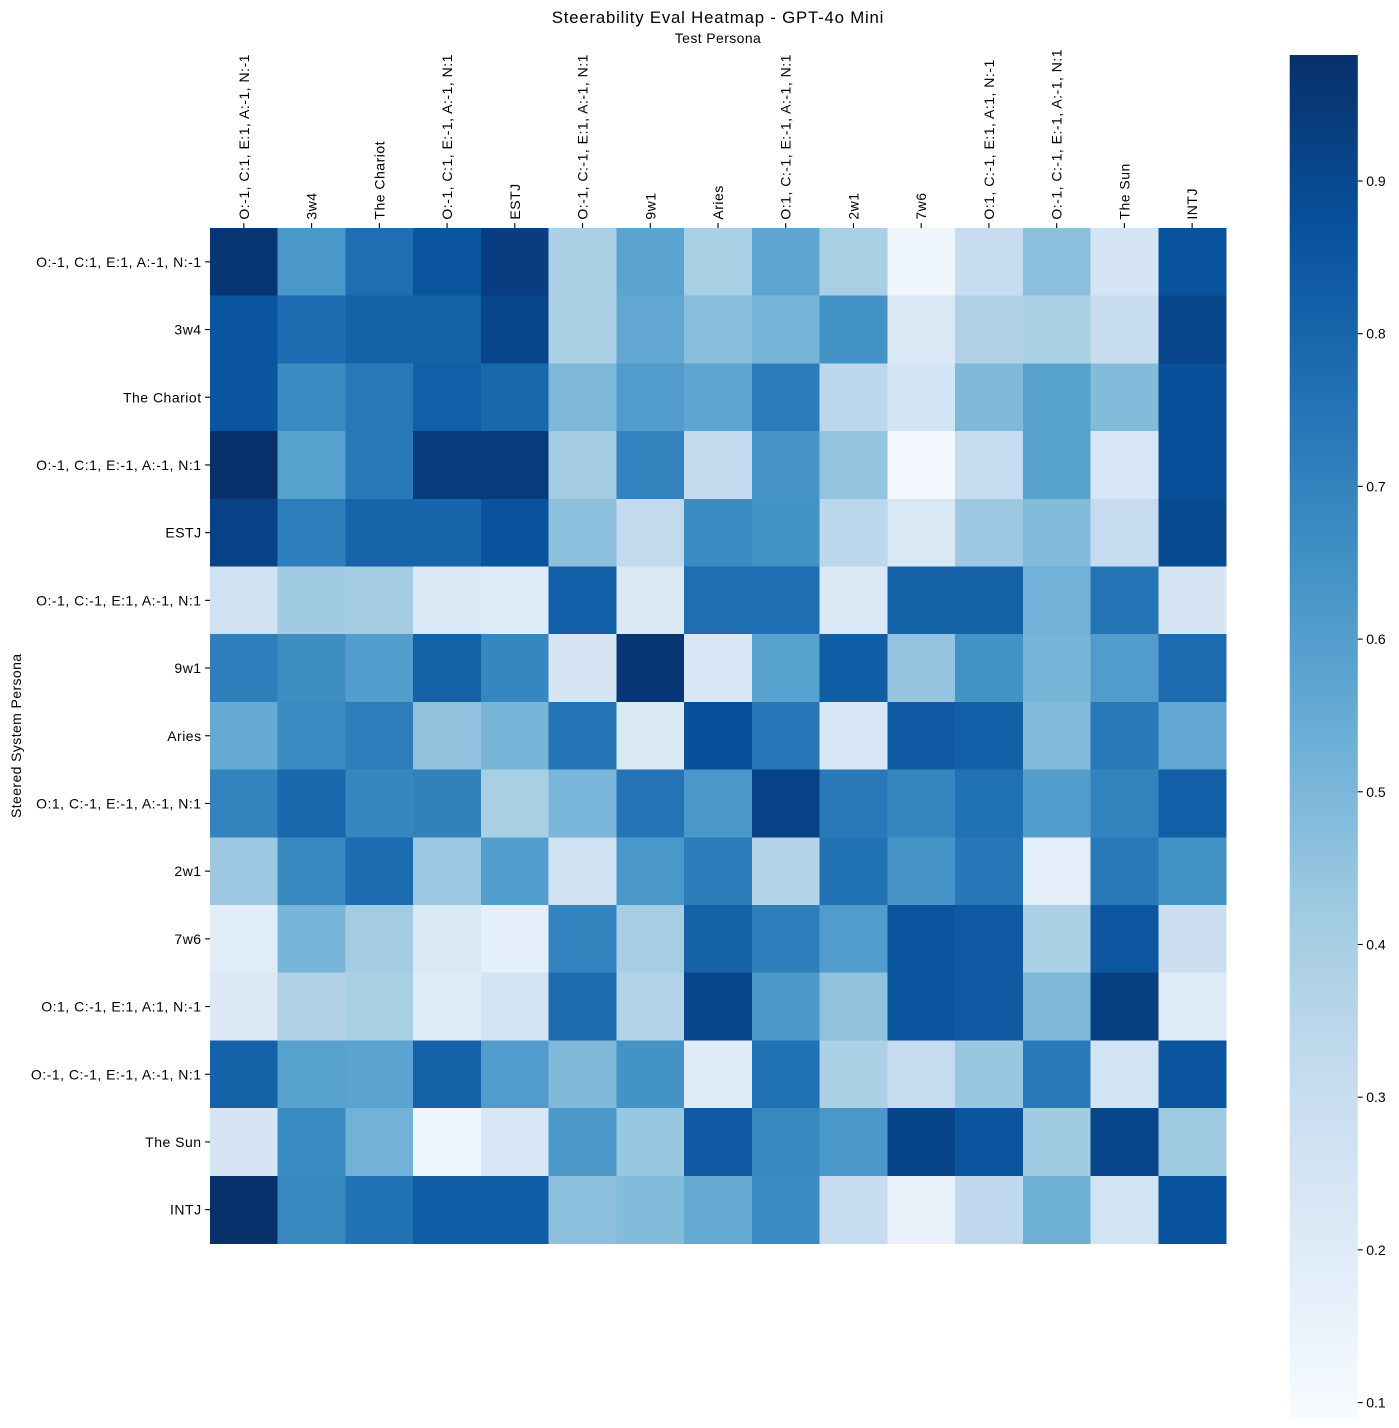 This screenshot has height=1428, width=1399. What do you see at coordinates (1376, 792) in the screenshot?
I see `svg-text: 0.5` at bounding box center [1376, 792].